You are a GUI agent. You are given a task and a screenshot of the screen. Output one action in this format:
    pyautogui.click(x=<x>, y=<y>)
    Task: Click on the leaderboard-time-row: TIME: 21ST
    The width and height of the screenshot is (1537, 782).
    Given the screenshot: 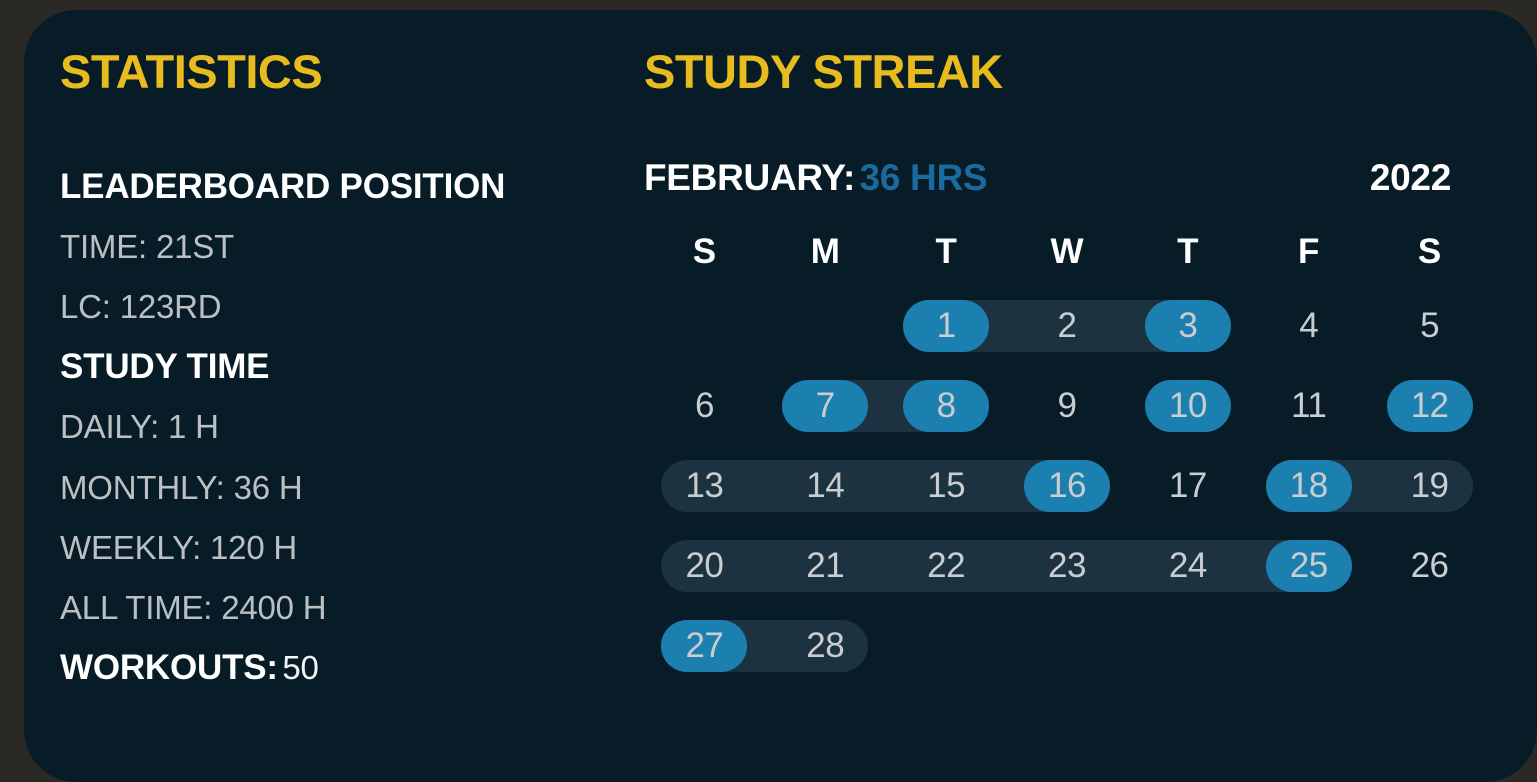 What is the action you would take?
    pyautogui.click(x=147, y=247)
    